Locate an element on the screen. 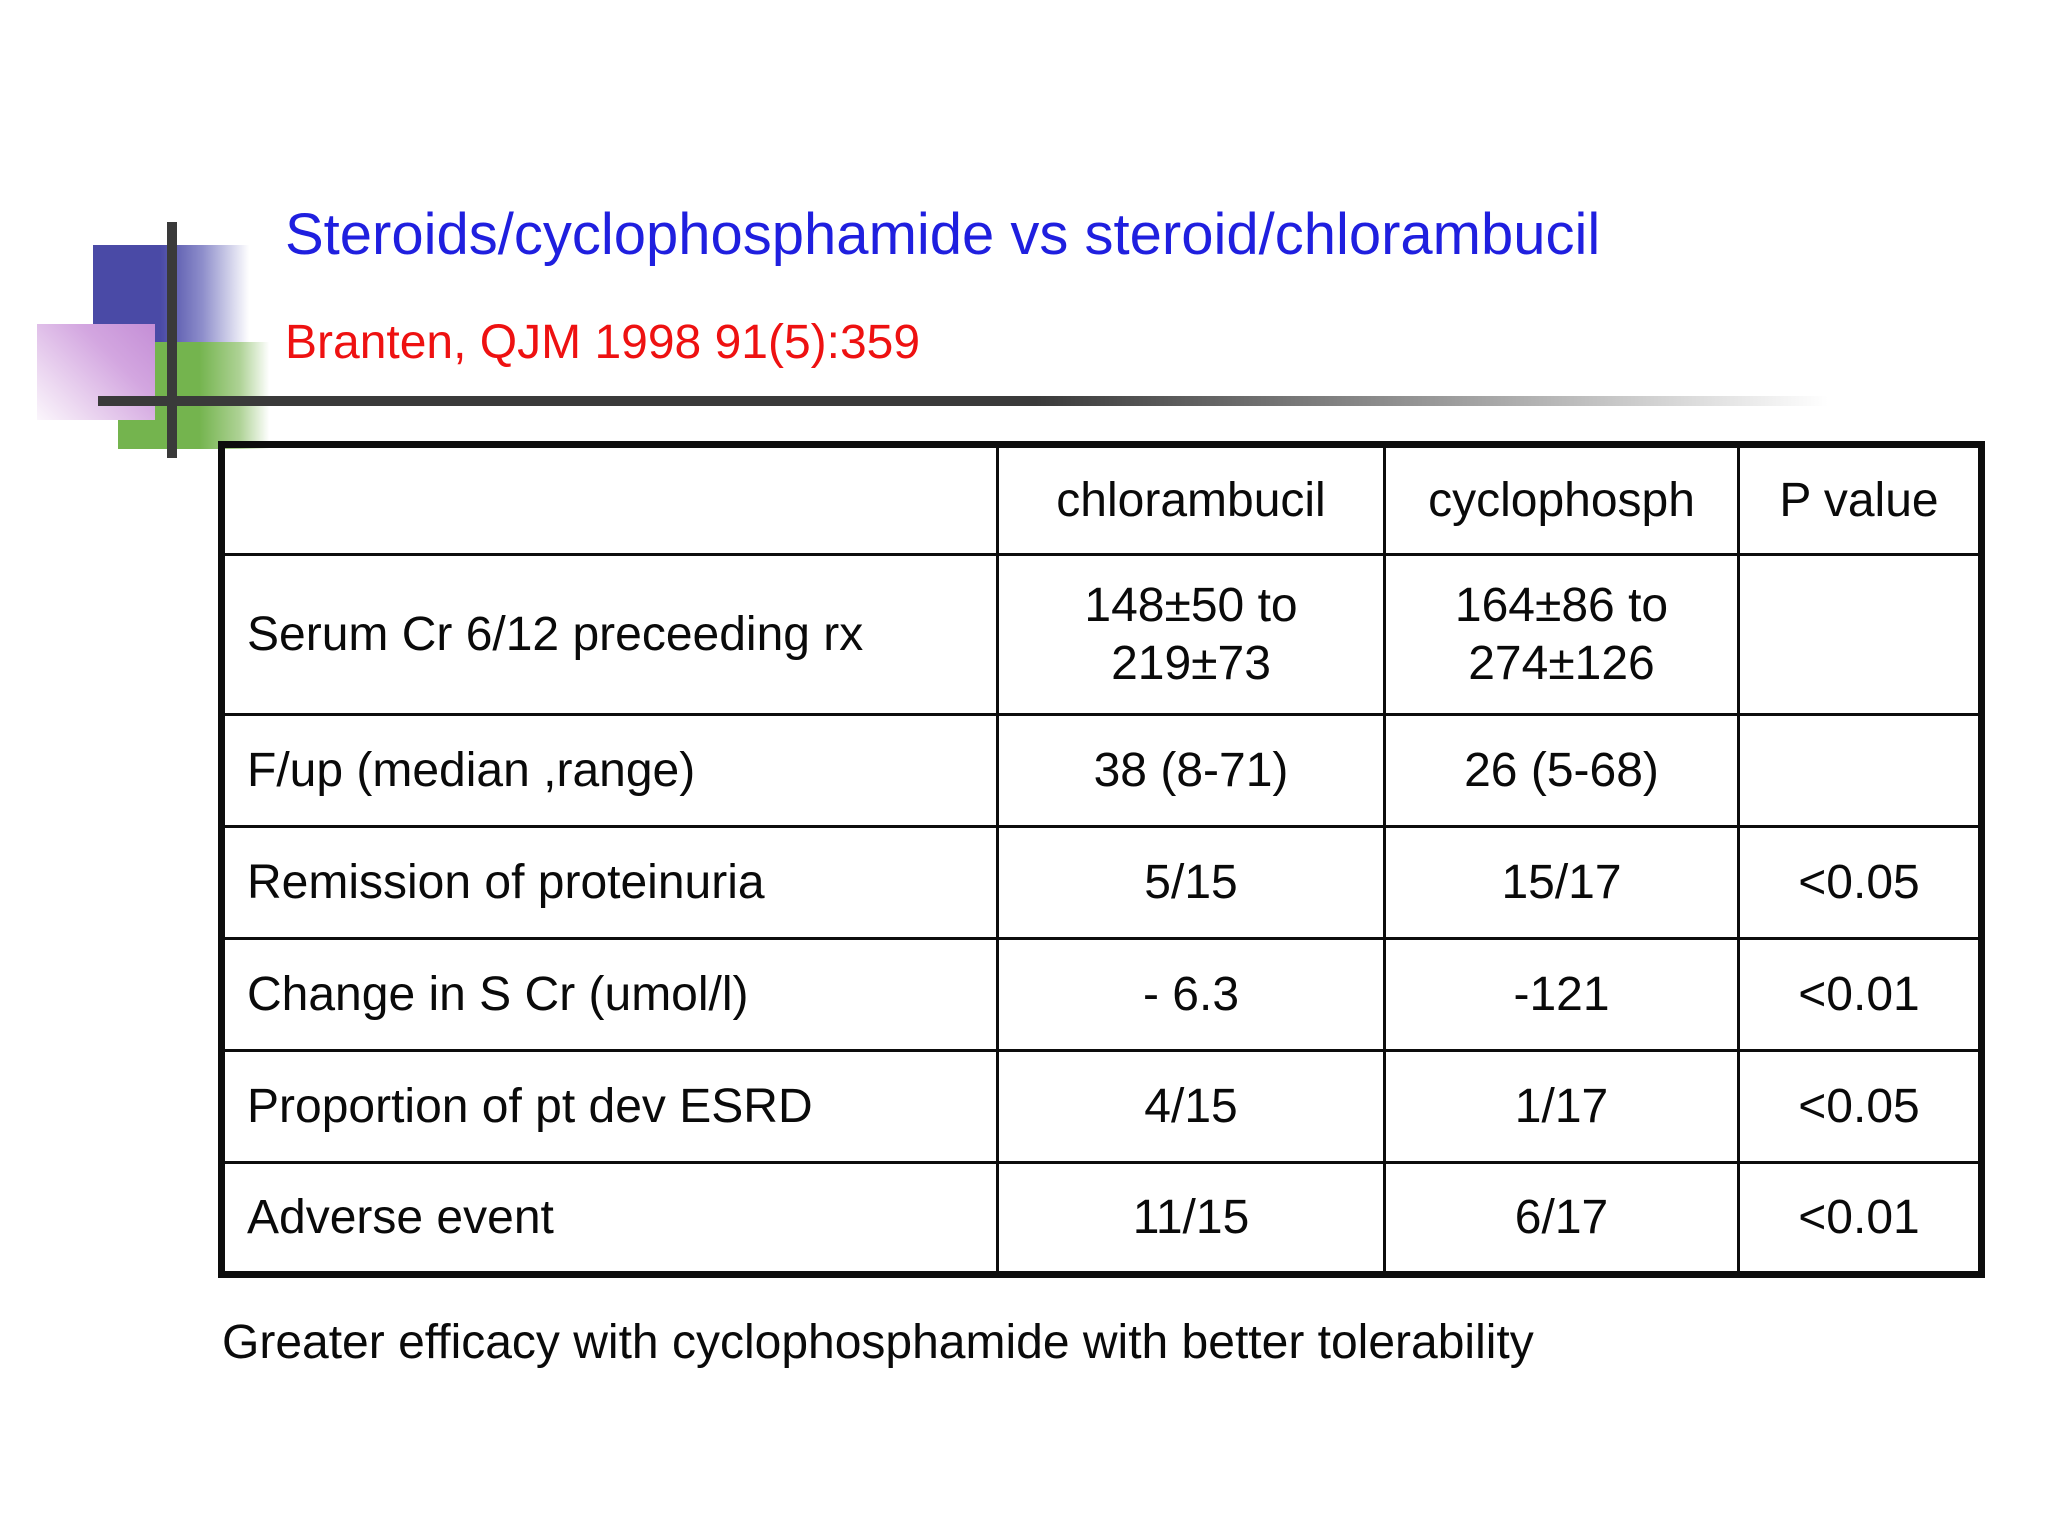 The image size is (2048, 1536). value-cell: 1/17 is located at coordinates (1561, 1106).